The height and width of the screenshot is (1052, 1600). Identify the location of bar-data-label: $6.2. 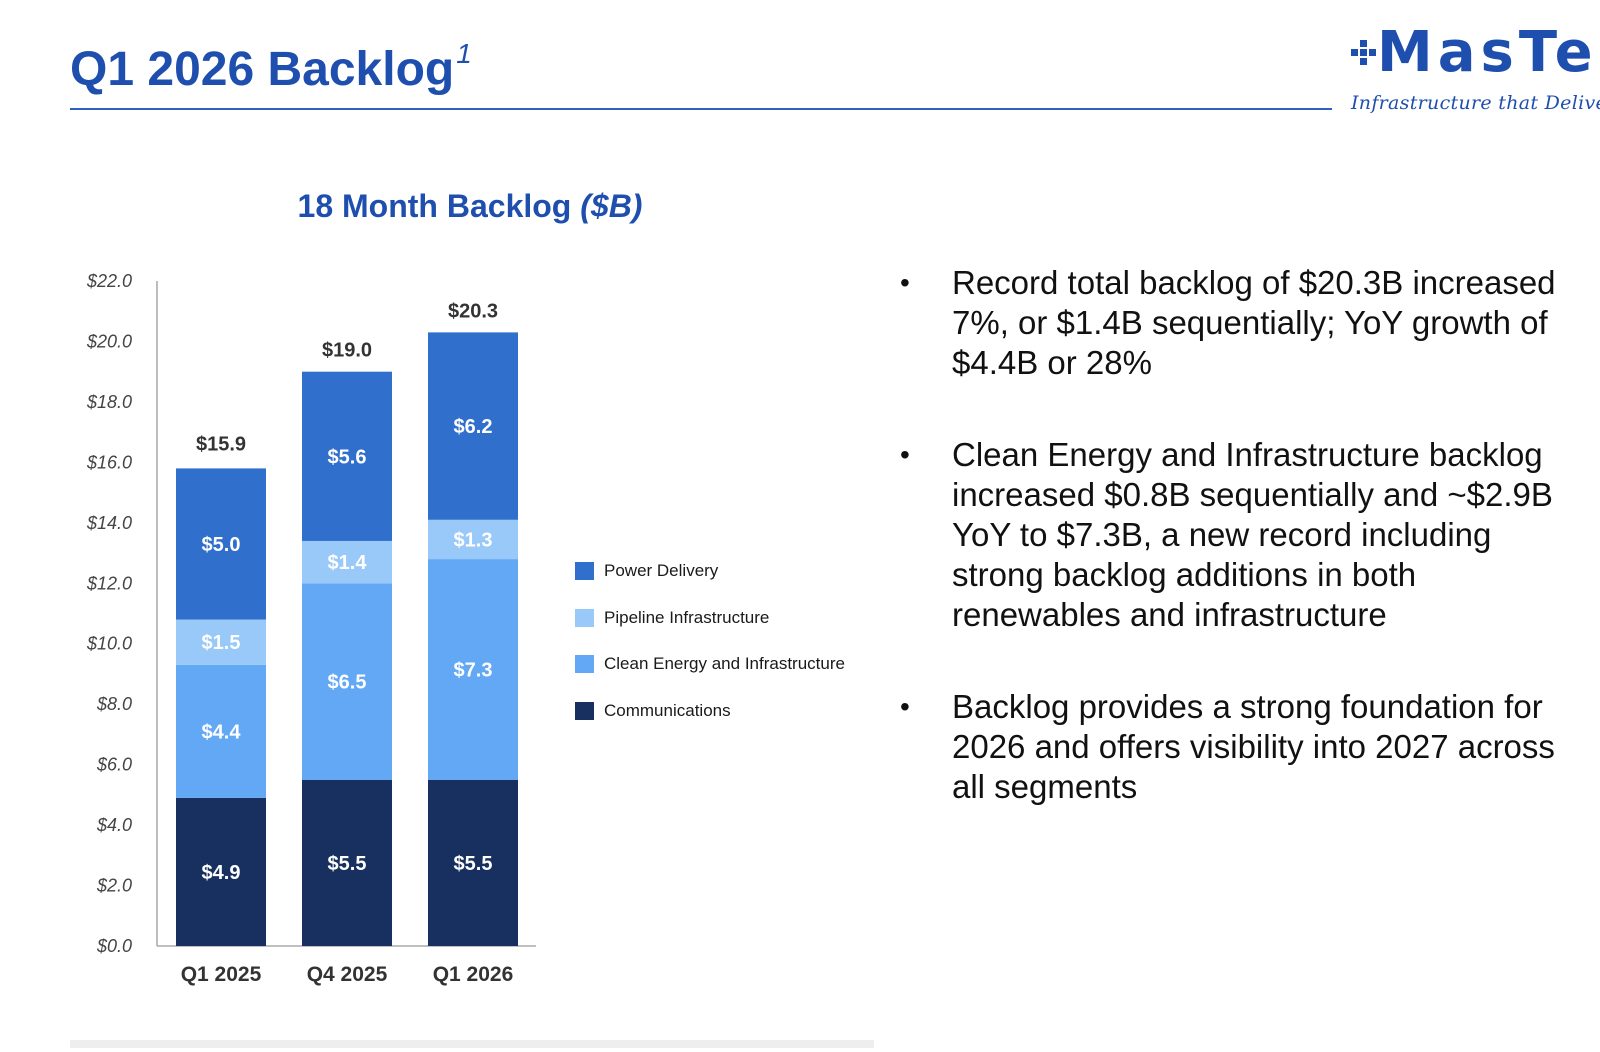
(473, 427).